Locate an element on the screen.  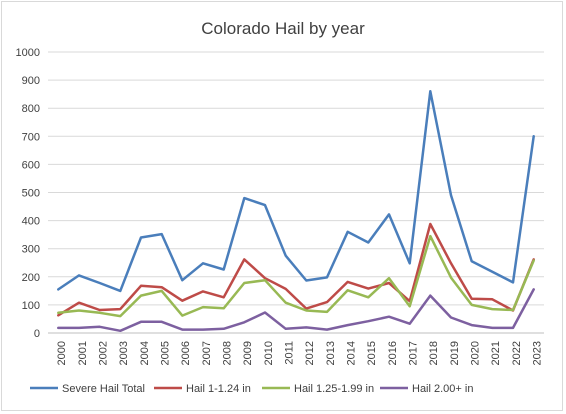
y-tick-label: 0 is located at coordinates (37, 334).